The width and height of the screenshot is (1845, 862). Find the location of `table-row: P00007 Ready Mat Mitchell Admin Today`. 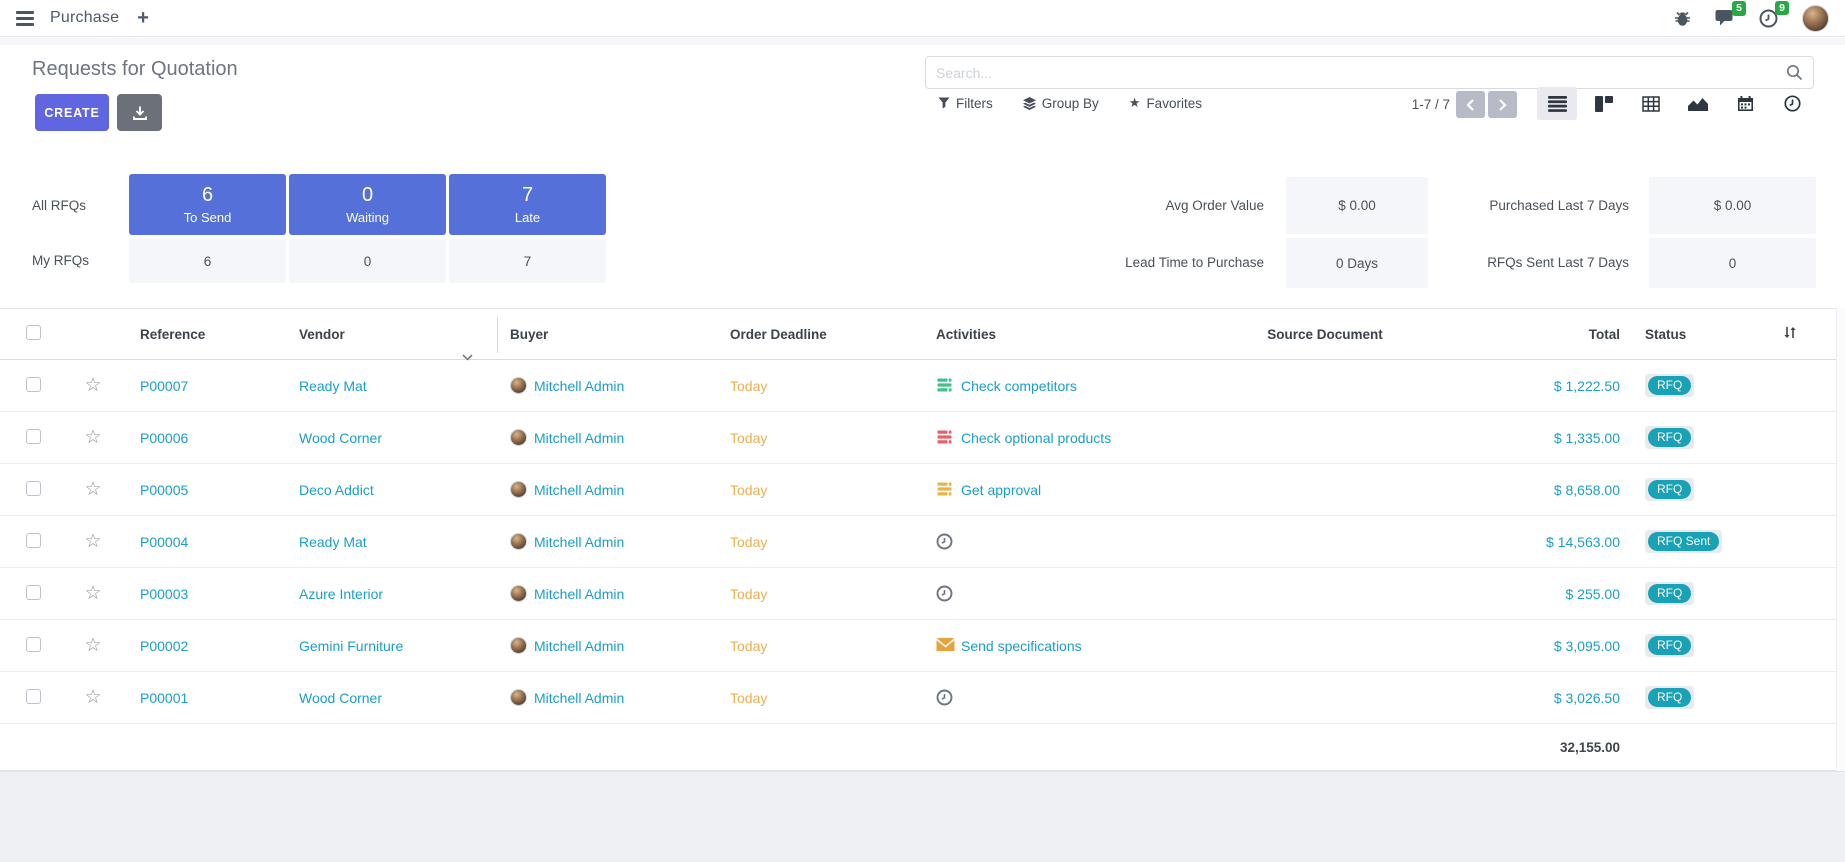

table-row: P00007 Ready Mat Mitchell Admin Today is located at coordinates (922, 386).